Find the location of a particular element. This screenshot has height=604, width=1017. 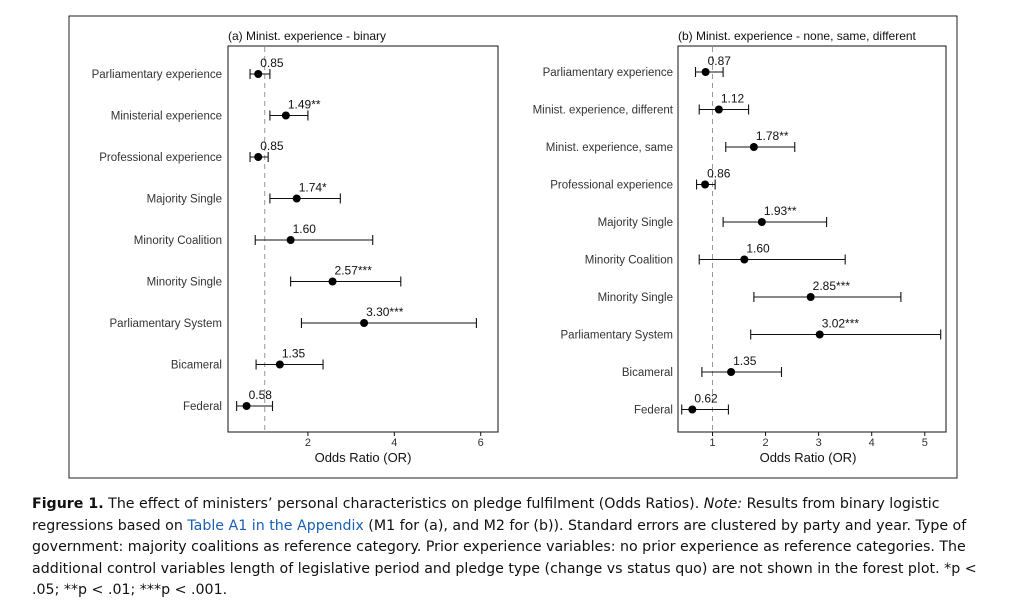

value-label: 0.87 is located at coordinates (720, 61).